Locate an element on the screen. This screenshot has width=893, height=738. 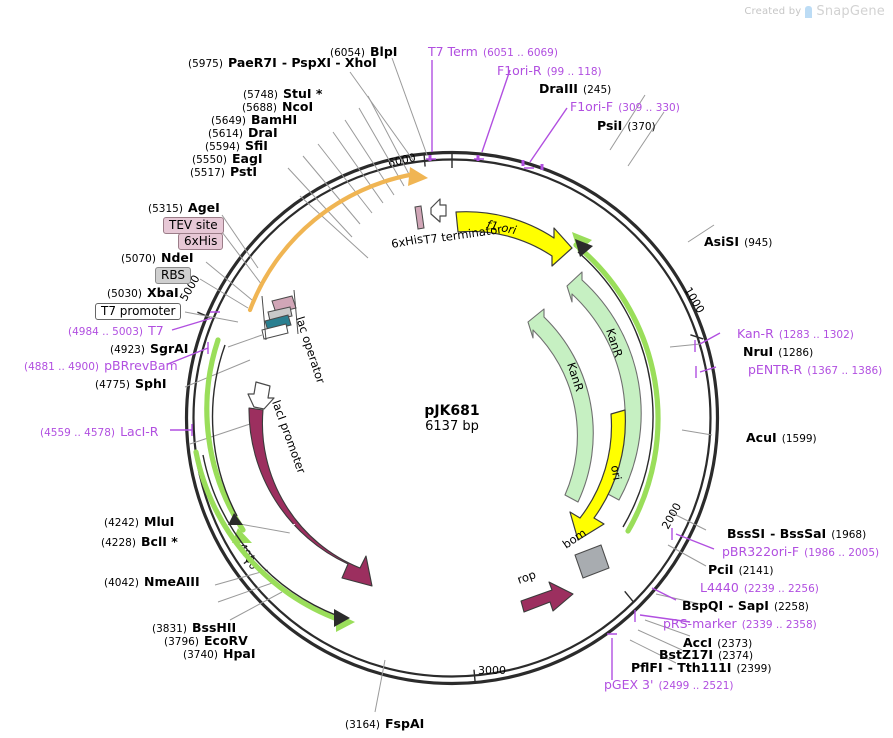
primer-label-kan-r: Kan-R (1283 .. 1302) is located at coordinates (795, 333).